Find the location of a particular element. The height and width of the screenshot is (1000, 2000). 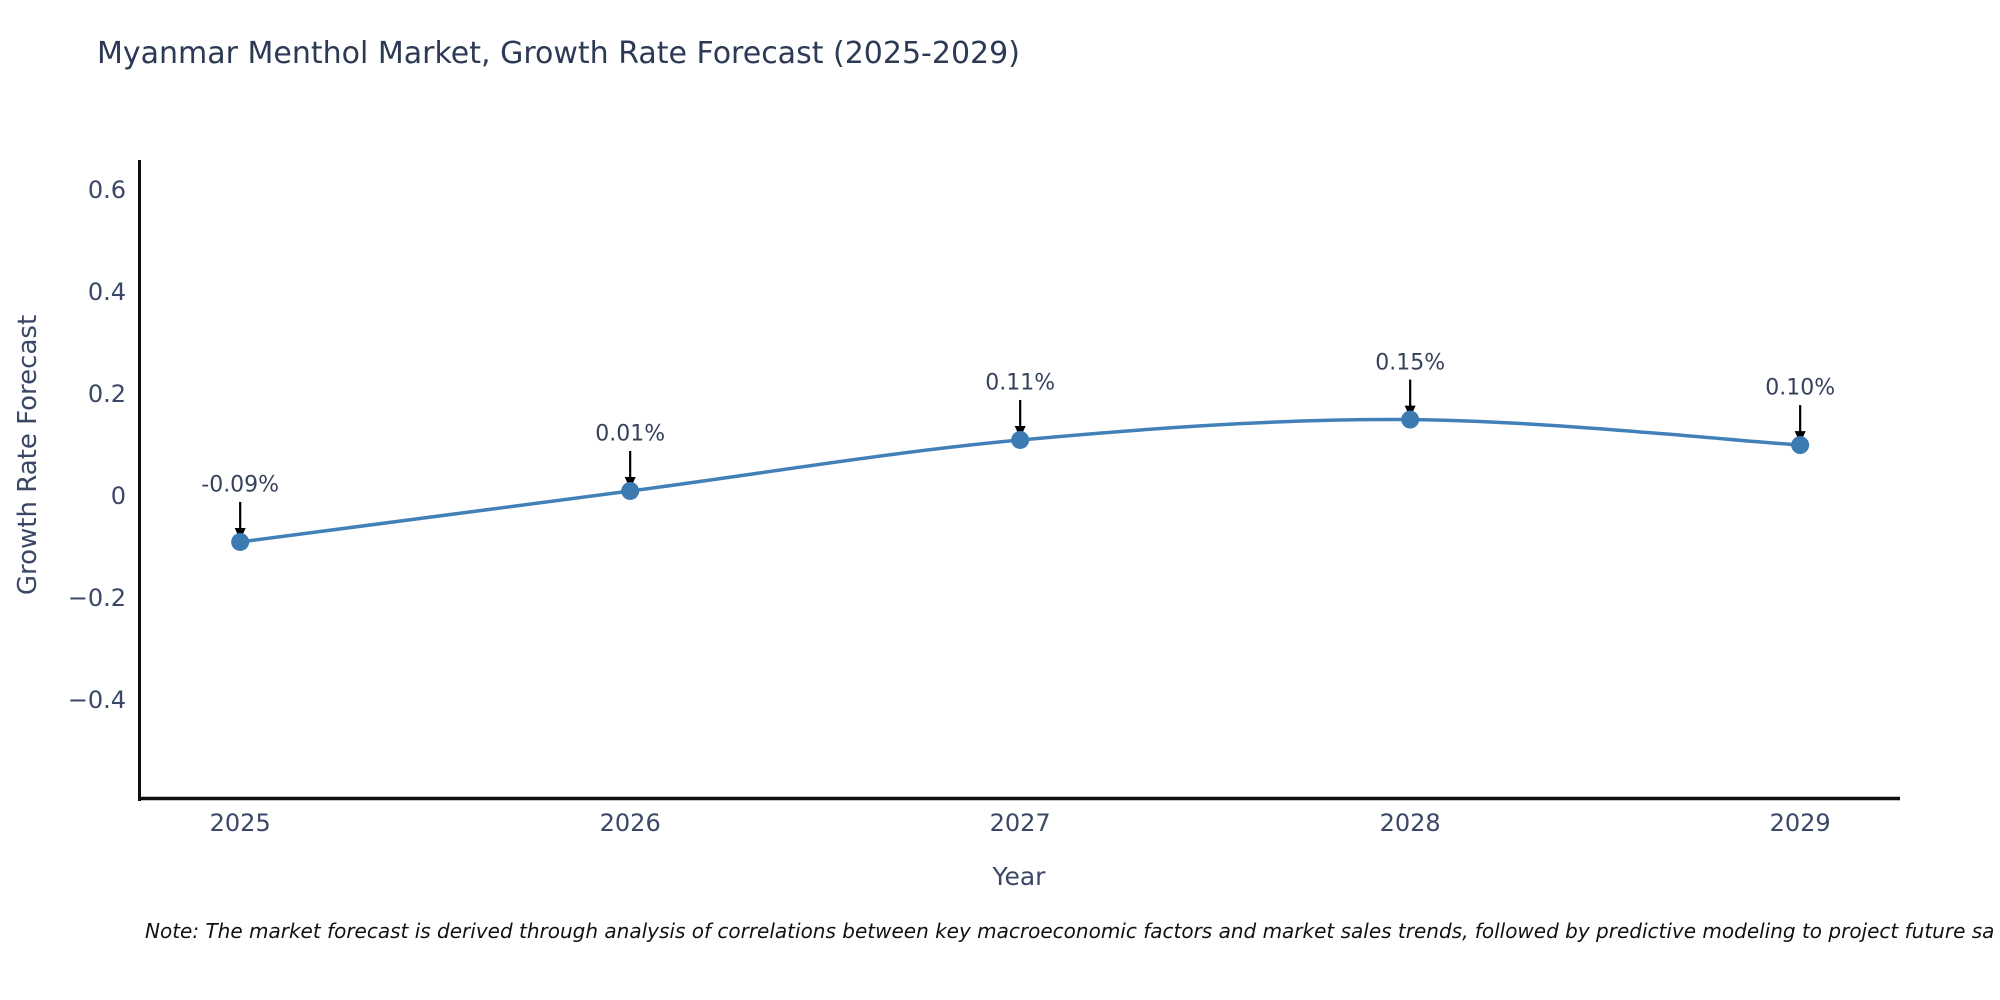

y-tick-label: 0.6 is located at coordinates (106, 190).